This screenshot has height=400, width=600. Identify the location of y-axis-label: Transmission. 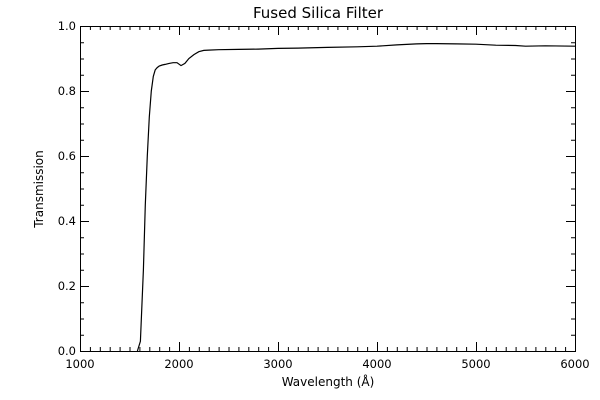
(39, 189).